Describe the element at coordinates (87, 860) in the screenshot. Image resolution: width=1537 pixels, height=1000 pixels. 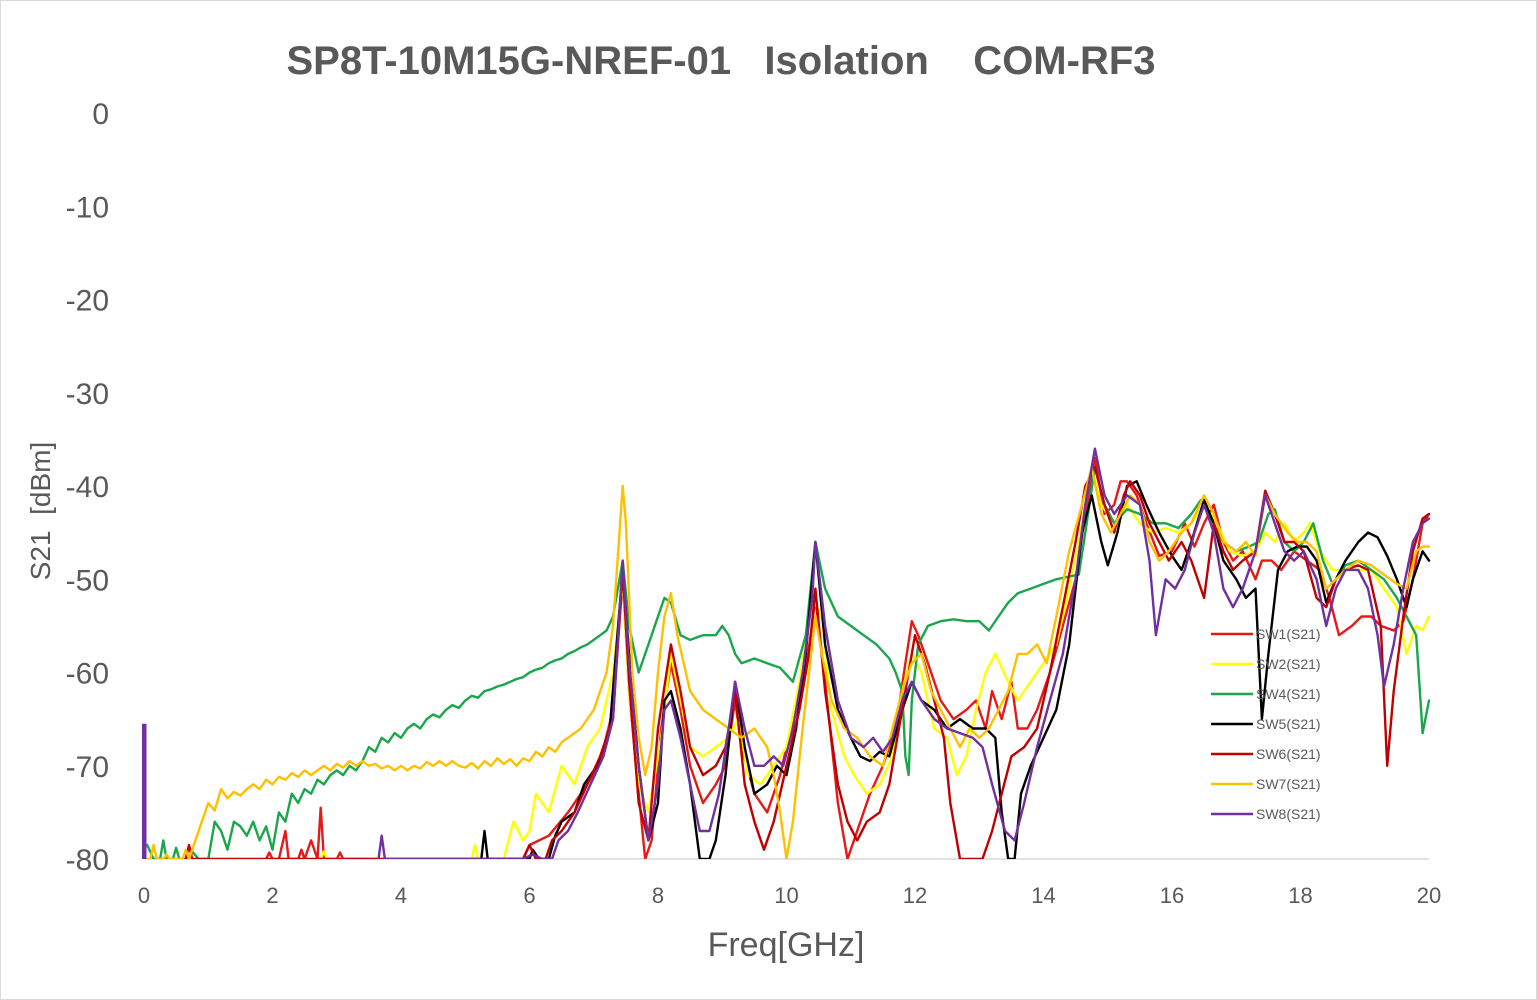
I see `y-tick-label: -80` at that location.